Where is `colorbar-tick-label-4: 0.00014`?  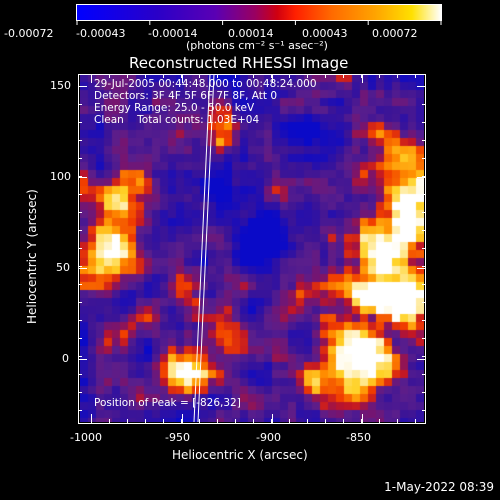
colorbar-tick-label-4: 0.00014 is located at coordinates (251, 33).